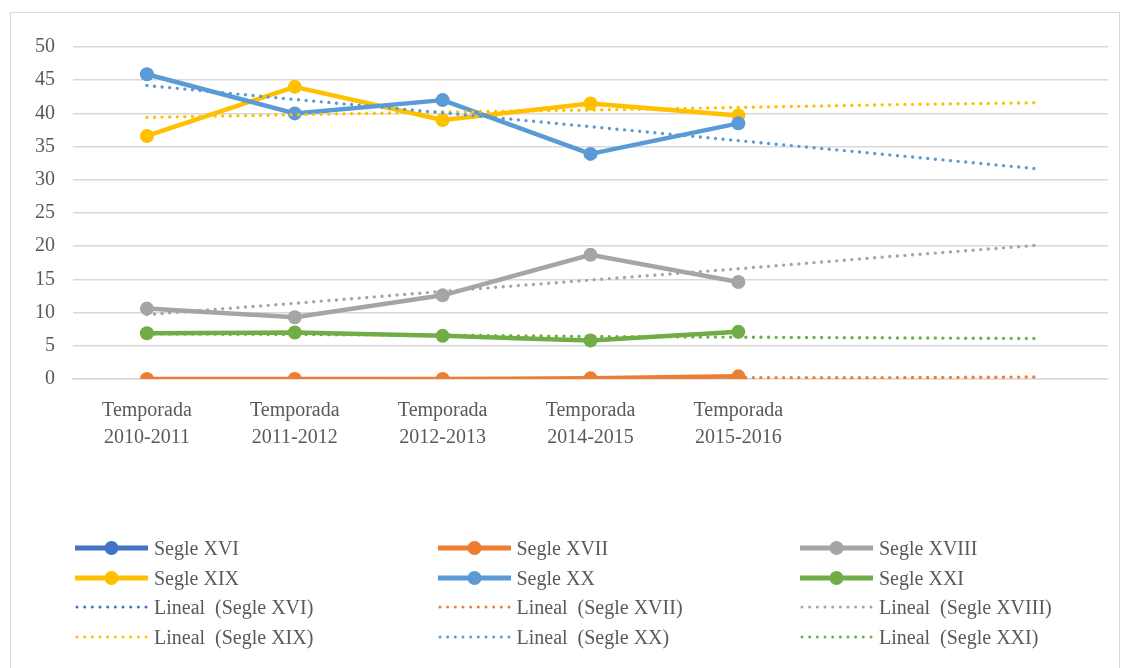 The height and width of the screenshot is (668, 1131). I want to click on x-tick-label: Temporada 2014-2015, so click(590, 422).